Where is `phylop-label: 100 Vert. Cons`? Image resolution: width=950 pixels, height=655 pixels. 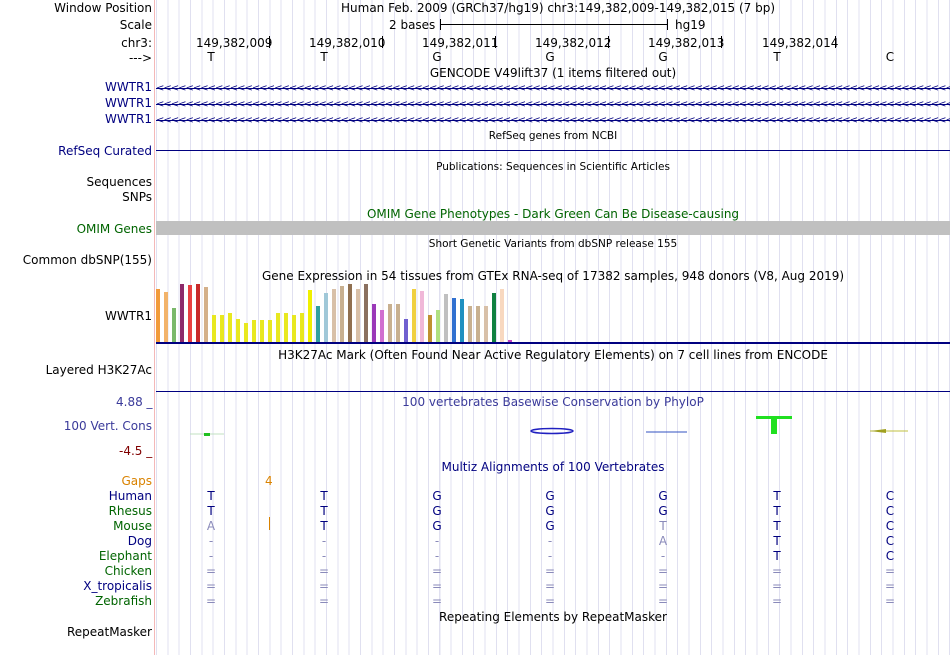 phylop-label: 100 Vert. Cons is located at coordinates (107, 426).